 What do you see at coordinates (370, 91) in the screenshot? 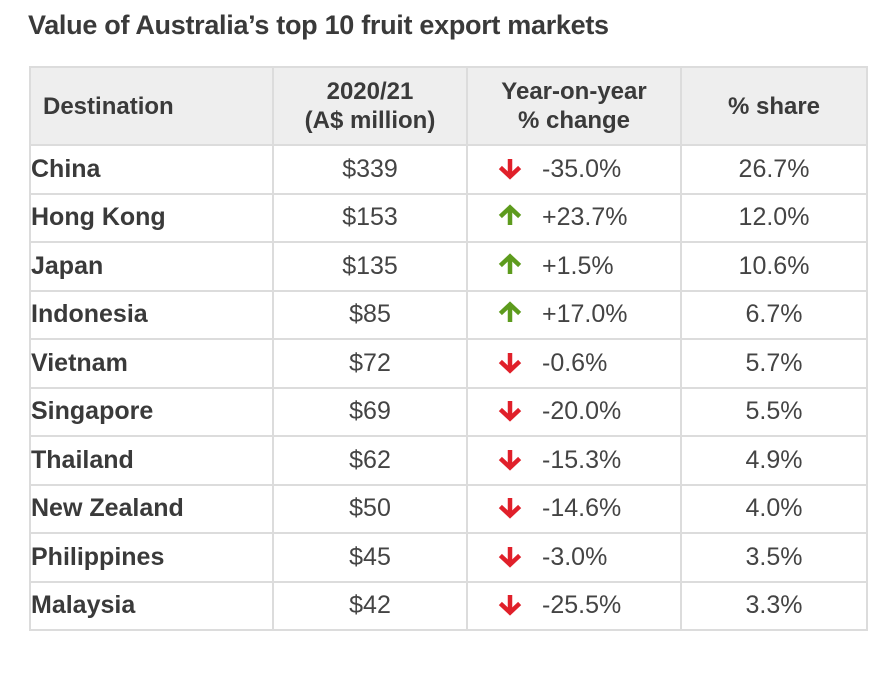
I see `header-value-line1: 2020/21` at bounding box center [370, 91].